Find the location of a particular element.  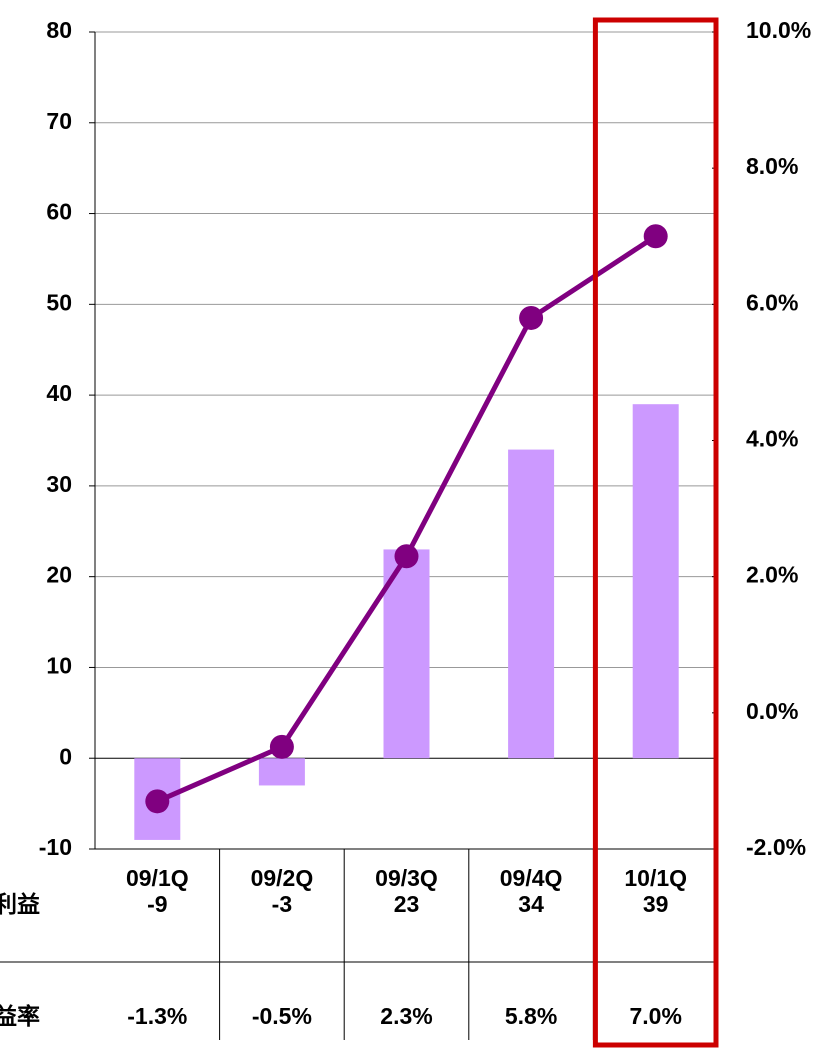

y-tick-label: 60 is located at coordinates (59, 212).